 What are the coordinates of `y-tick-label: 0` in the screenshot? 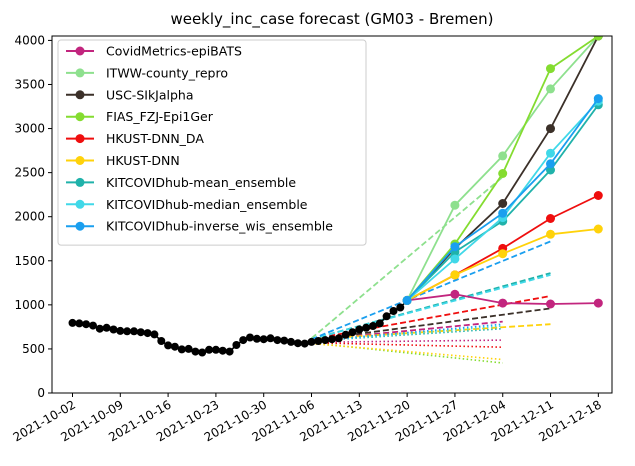 It's located at (41, 393).